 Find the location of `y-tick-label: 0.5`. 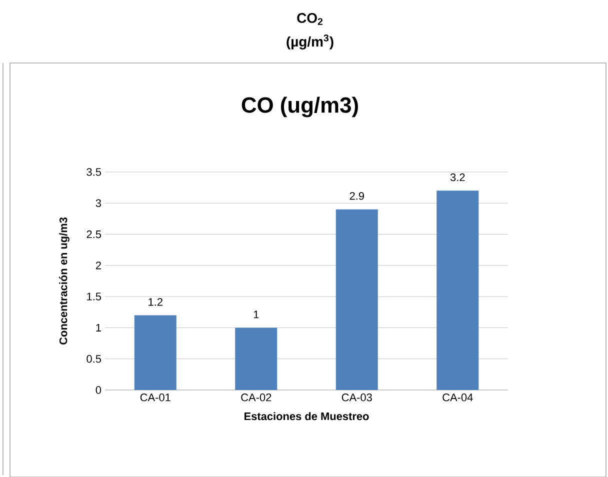

y-tick-label: 0.5 is located at coordinates (94, 358).